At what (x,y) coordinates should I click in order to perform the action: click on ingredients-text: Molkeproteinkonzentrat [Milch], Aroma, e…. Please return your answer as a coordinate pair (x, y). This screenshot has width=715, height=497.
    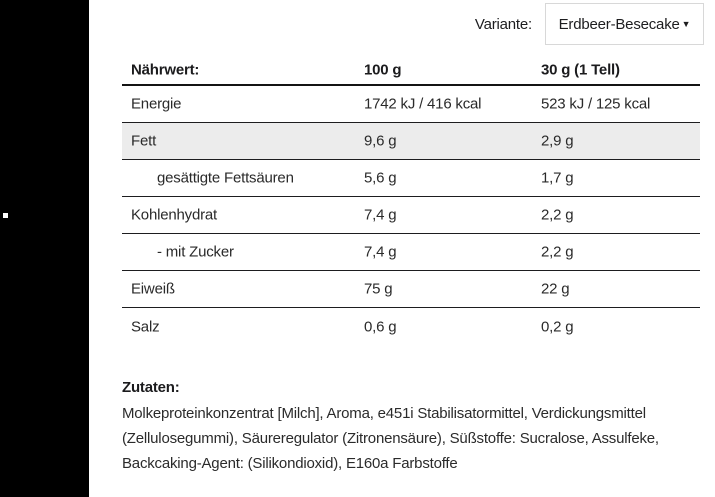
    Looking at the image, I should click on (390, 438).